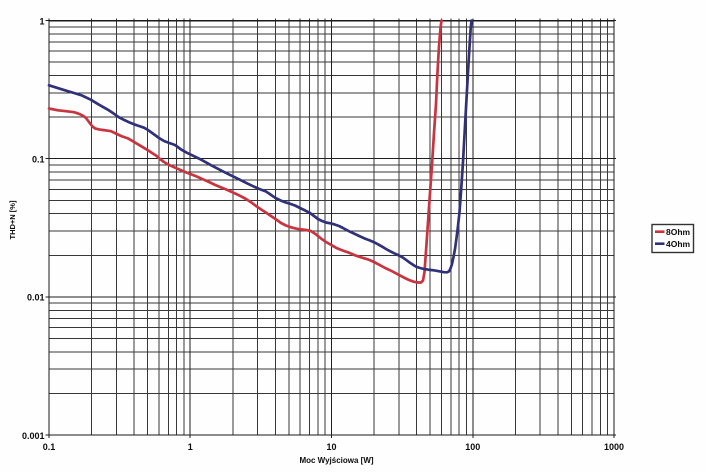 The width and height of the screenshot is (705, 472). I want to click on svg-text: 10, so click(331, 447).